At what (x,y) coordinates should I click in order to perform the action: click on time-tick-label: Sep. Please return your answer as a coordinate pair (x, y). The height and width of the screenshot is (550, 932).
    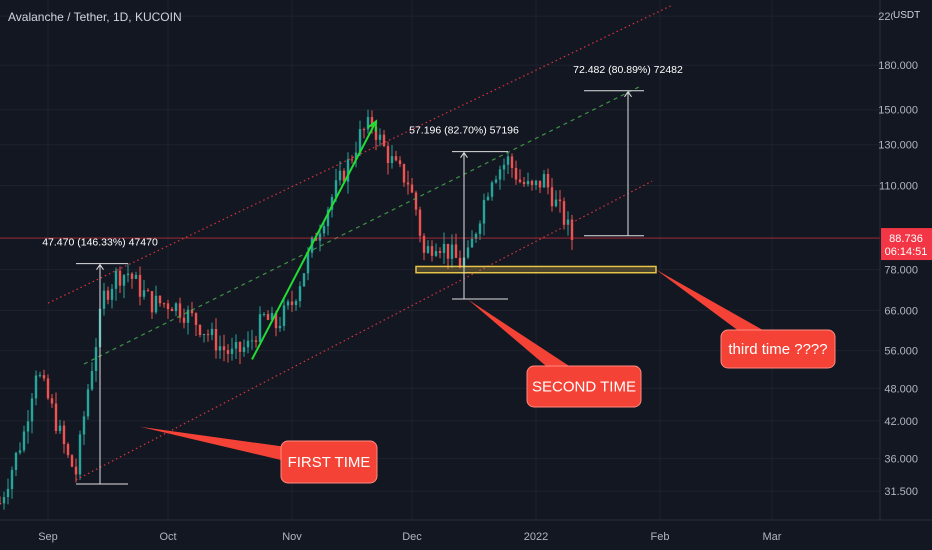
    Looking at the image, I should click on (48, 537).